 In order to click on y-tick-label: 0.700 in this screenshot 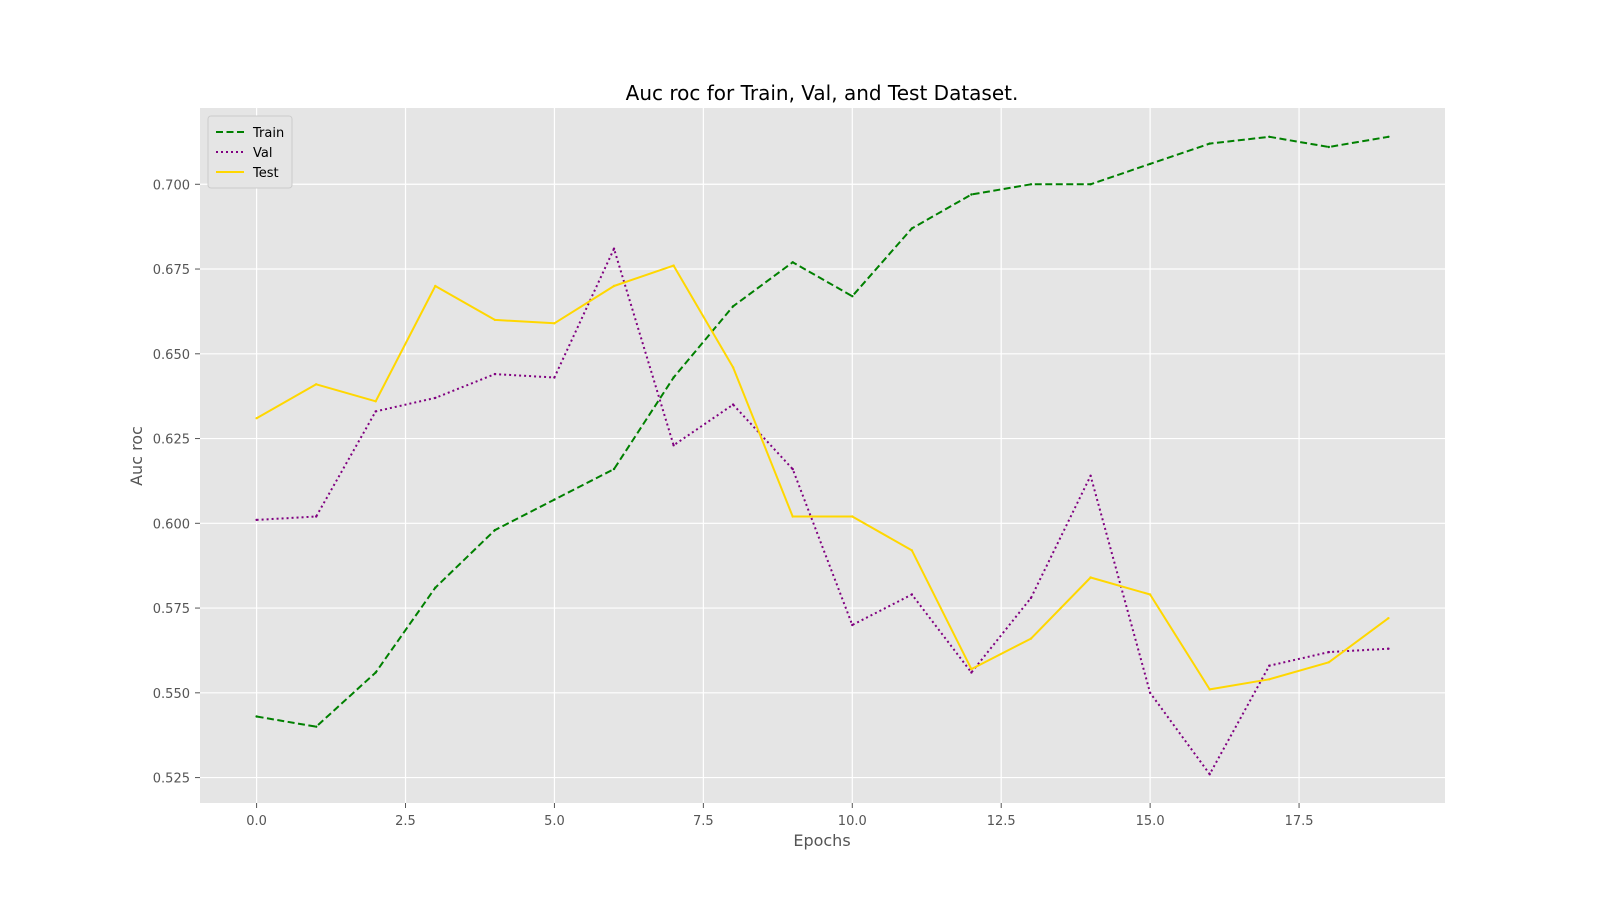, I will do `click(171, 185)`.